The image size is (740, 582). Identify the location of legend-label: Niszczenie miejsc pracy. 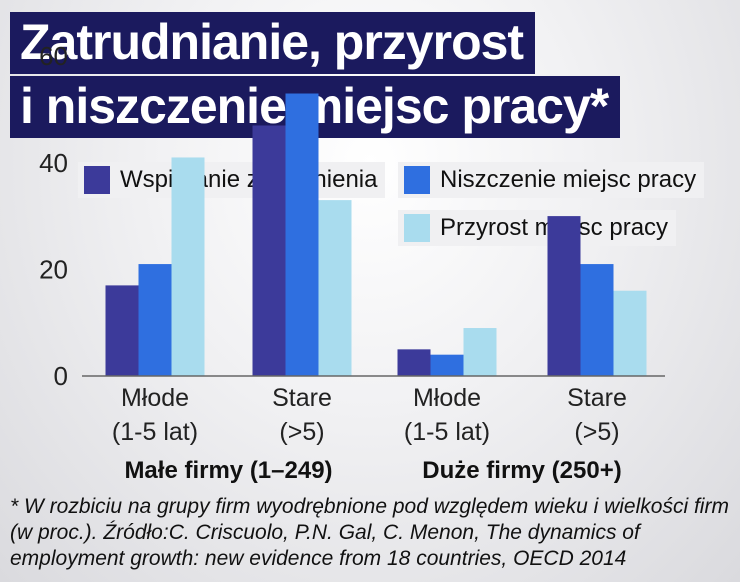
(568, 179).